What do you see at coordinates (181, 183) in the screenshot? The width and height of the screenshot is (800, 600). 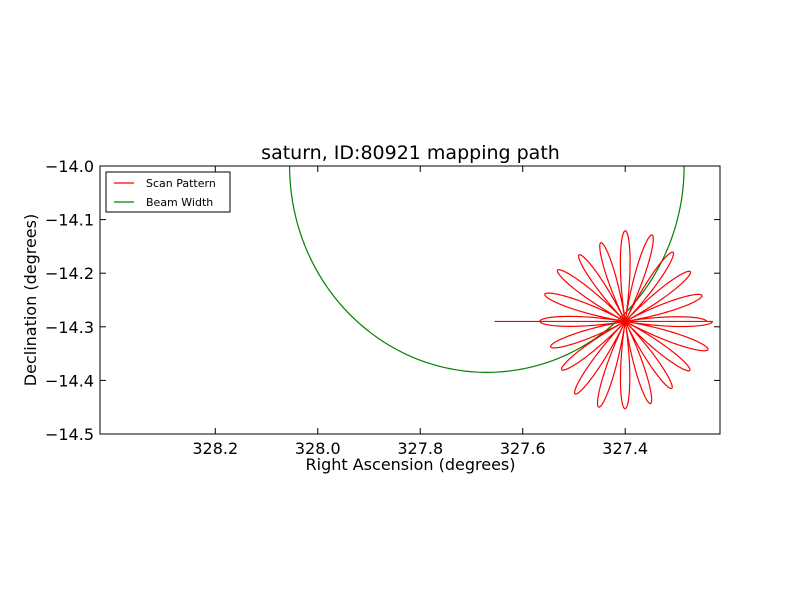 I see `legend-label-scan-pattern: Scan Pattern` at bounding box center [181, 183].